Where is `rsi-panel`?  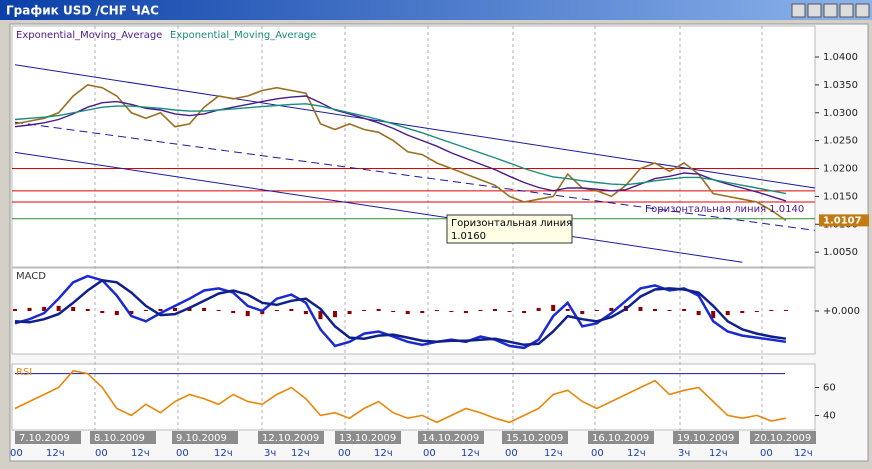
rsi-panel is located at coordinates (413, 397).